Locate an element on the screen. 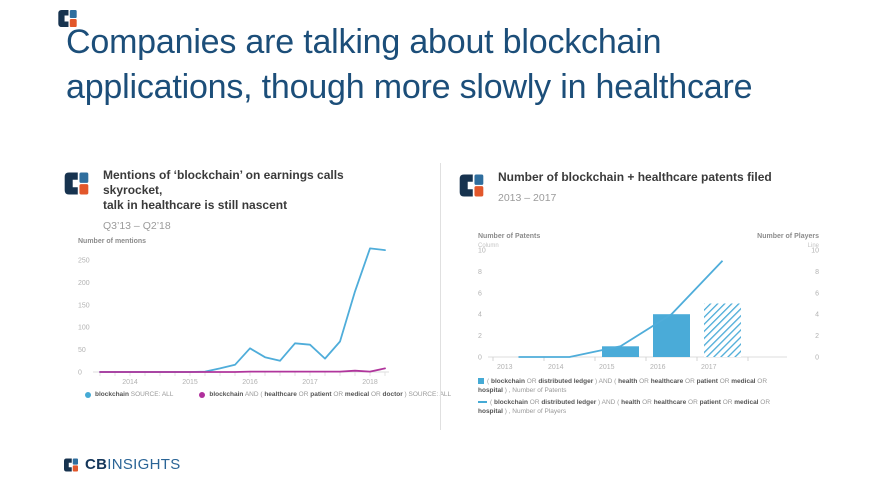 The image size is (880, 495). svg-text: 2014 is located at coordinates (556, 367).